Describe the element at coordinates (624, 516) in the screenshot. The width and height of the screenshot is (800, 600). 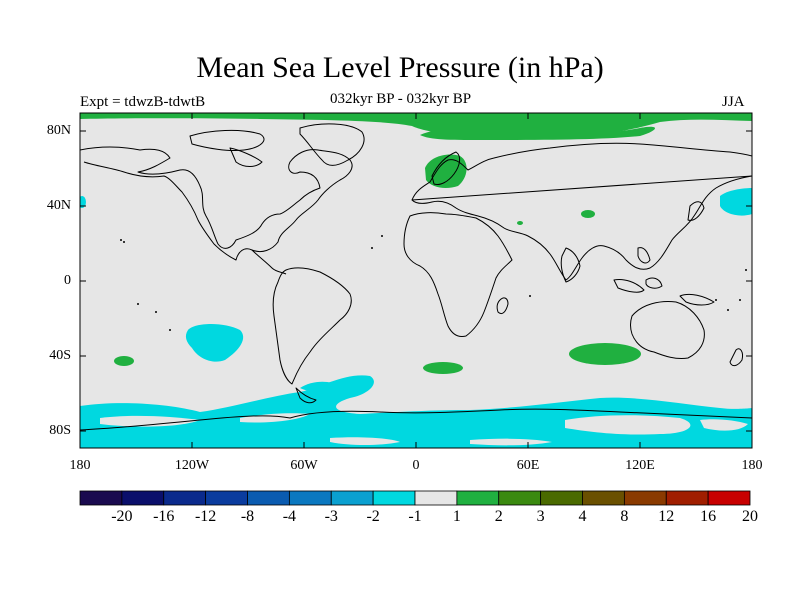
I see `colorbar-label: 8` at that location.